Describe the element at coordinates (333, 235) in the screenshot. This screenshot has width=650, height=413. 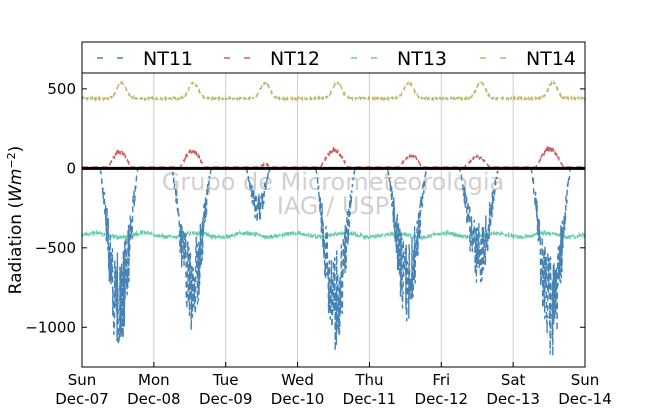
I see `series-line-nt13` at that location.